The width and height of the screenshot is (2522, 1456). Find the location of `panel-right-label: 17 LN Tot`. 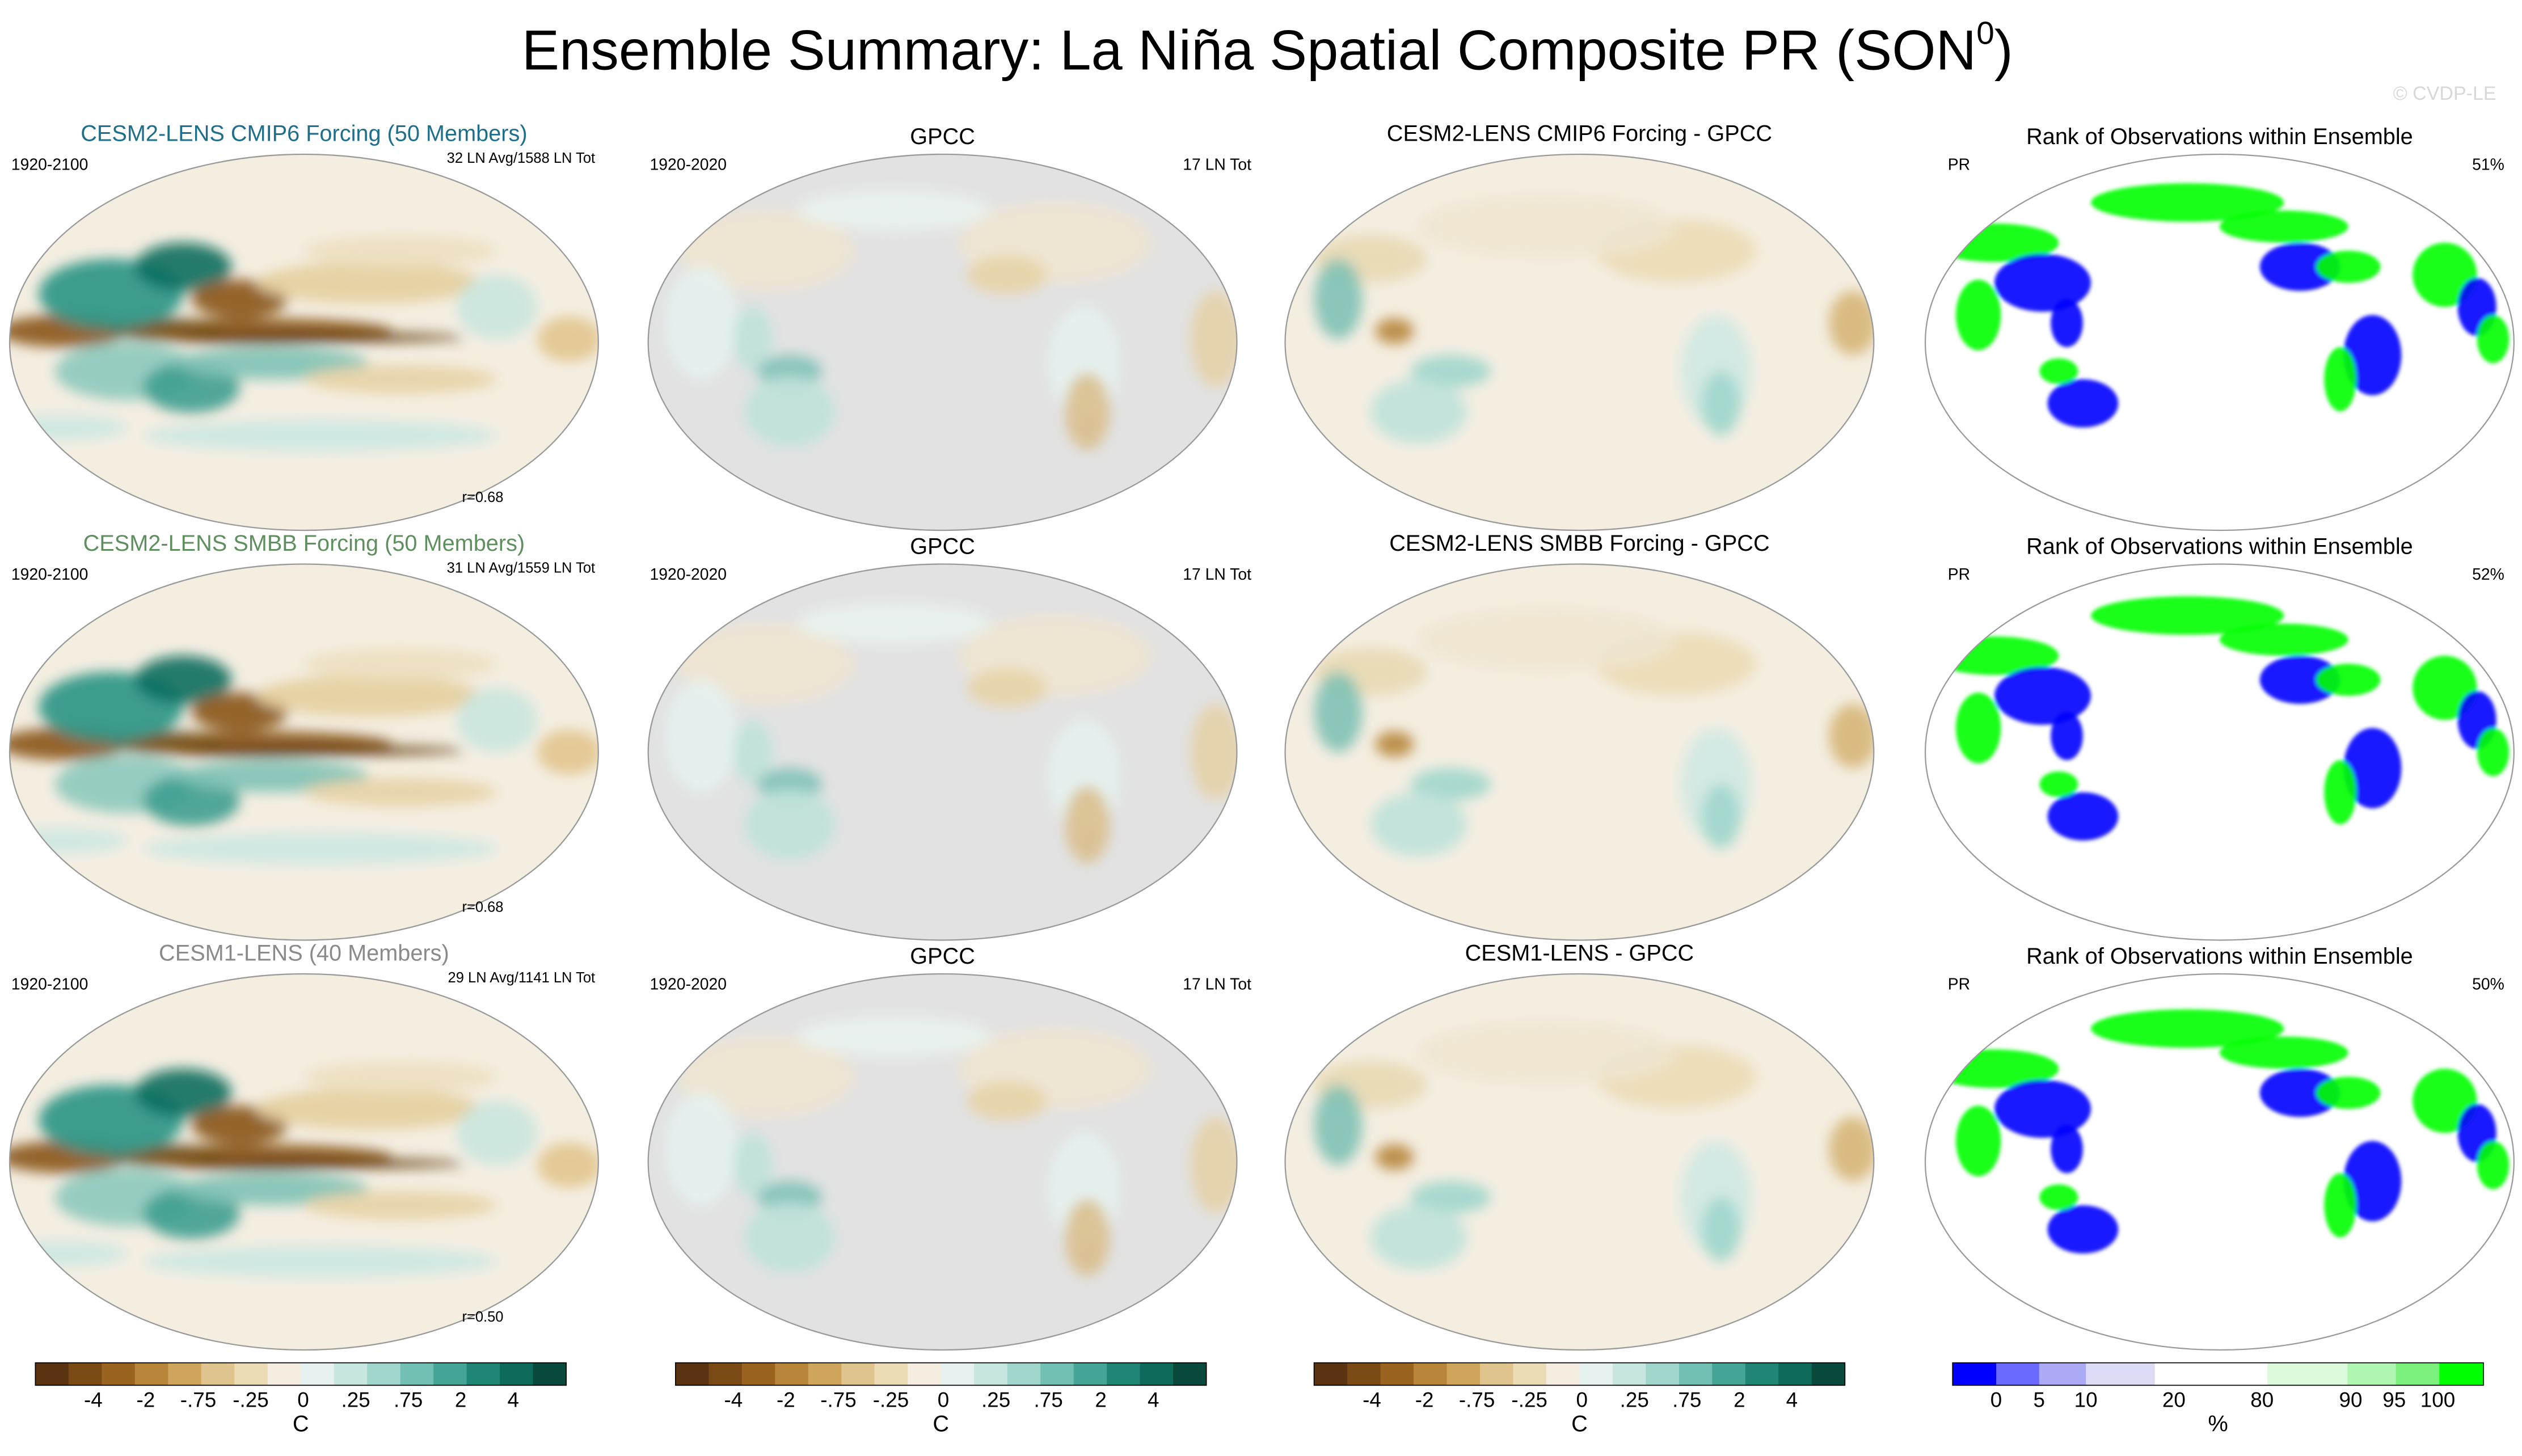

panel-right-label: 17 LN Tot is located at coordinates (1217, 984).